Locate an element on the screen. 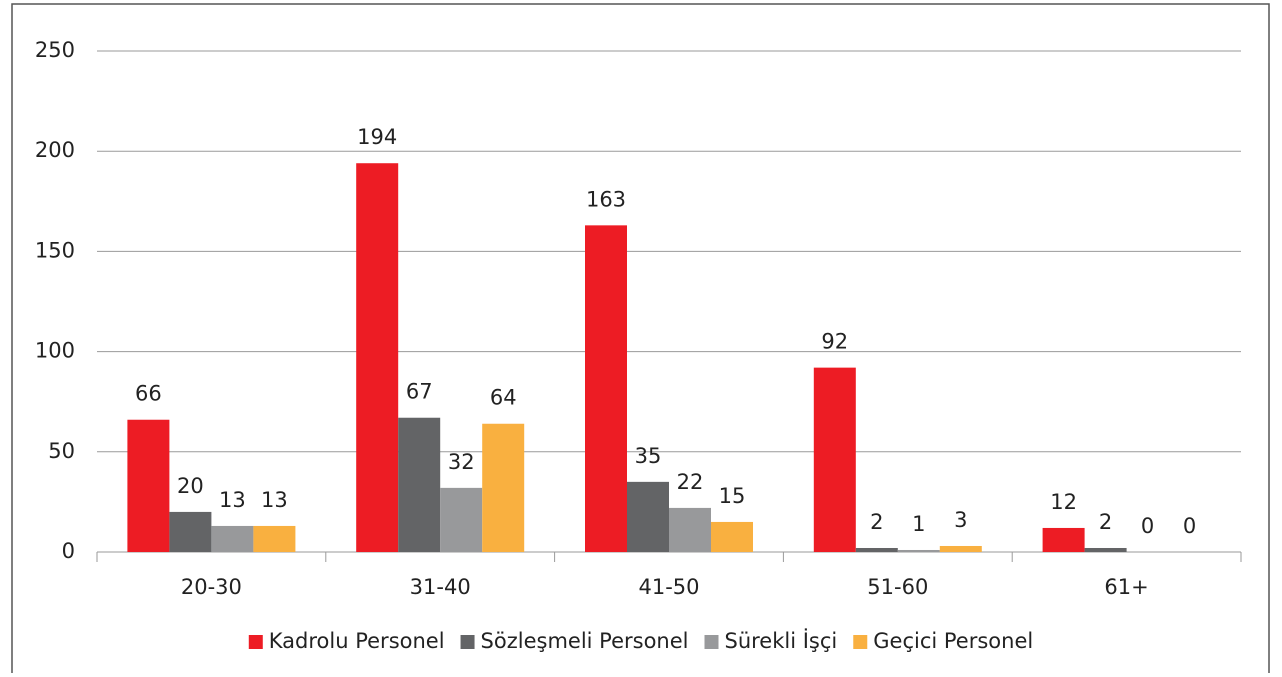  legend-label: Sürekli İşçi is located at coordinates (781, 640).